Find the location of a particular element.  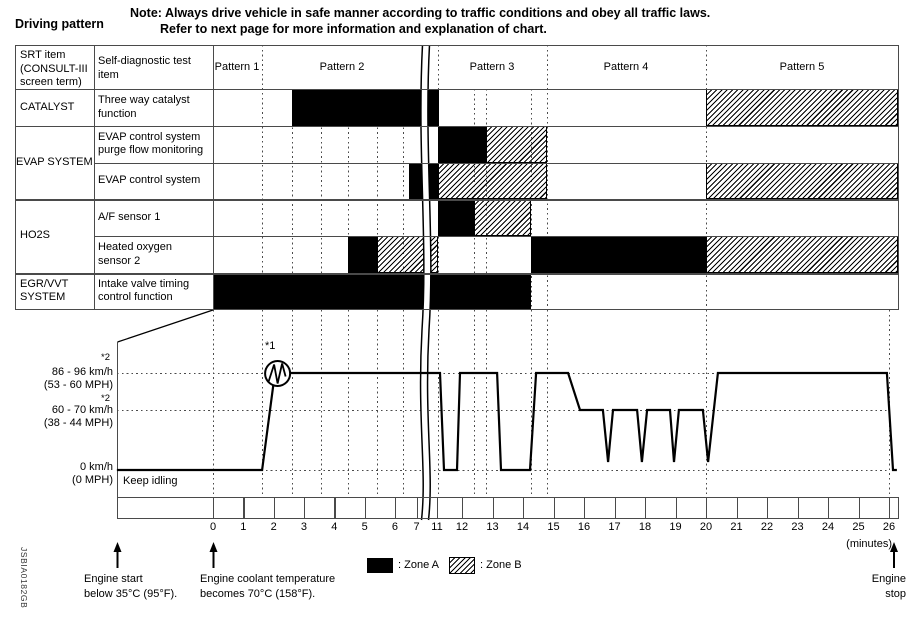

zone-a-swatch is located at coordinates (380, 565).